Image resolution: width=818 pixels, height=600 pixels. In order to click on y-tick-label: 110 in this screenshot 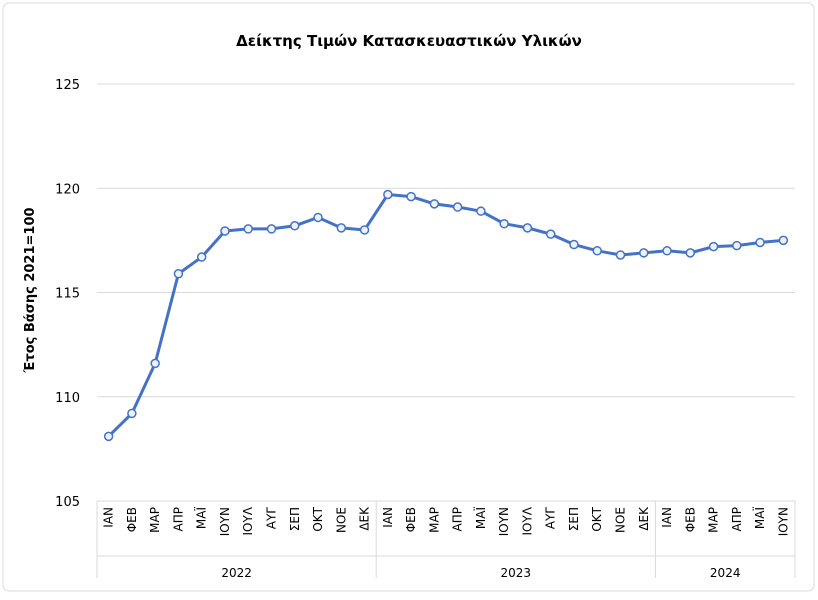, I will do `click(67, 398)`.